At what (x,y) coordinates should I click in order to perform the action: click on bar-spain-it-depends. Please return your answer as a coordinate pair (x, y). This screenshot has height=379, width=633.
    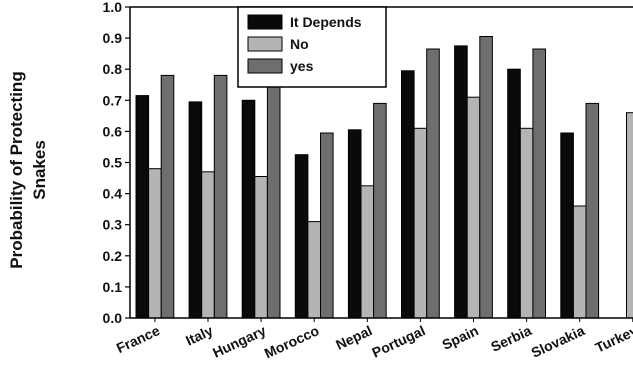
    Looking at the image, I should click on (461, 182).